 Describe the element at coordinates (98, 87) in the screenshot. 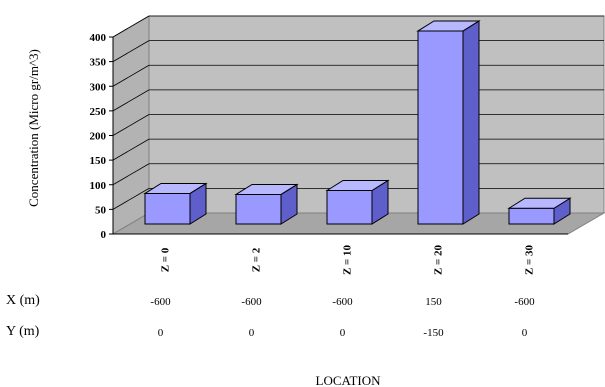

I see `y-tick-label: 300` at that location.